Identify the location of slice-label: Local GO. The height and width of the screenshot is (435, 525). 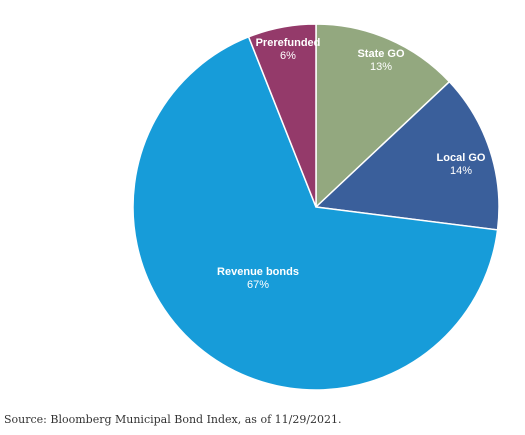
(461, 158).